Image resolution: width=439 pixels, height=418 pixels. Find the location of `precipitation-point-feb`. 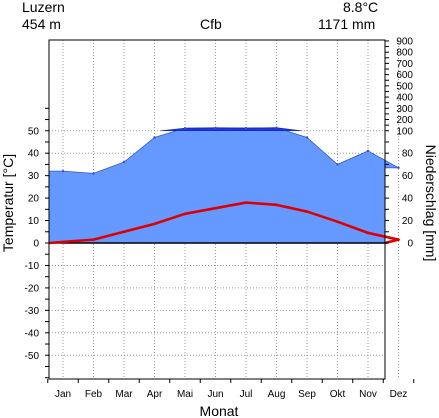

precipitation-point-feb is located at coordinates (93, 173).